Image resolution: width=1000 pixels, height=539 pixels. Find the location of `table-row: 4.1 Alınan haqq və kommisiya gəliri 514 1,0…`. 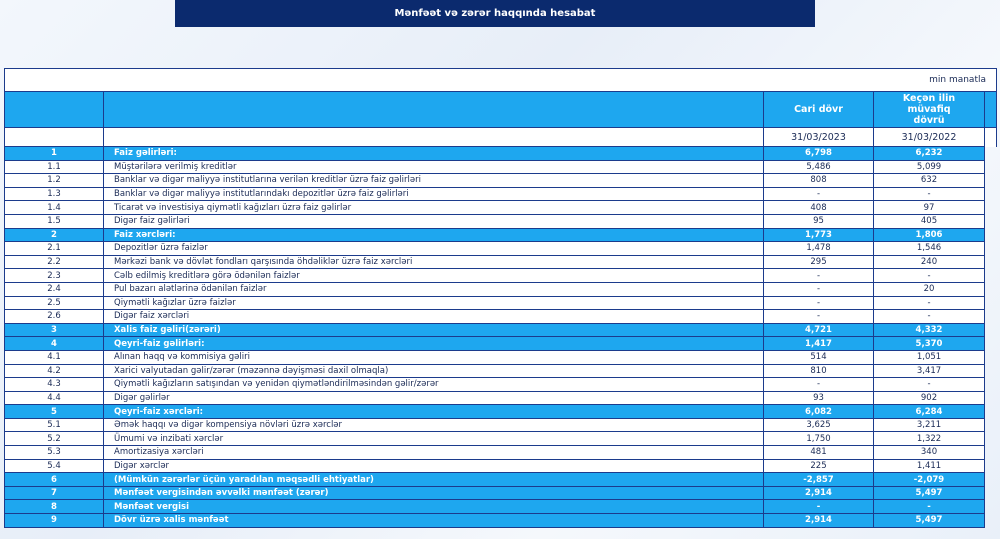

table-row: 4.1 Alınan haqq və kommisiya gəliri 514 1,0… is located at coordinates (500, 357).